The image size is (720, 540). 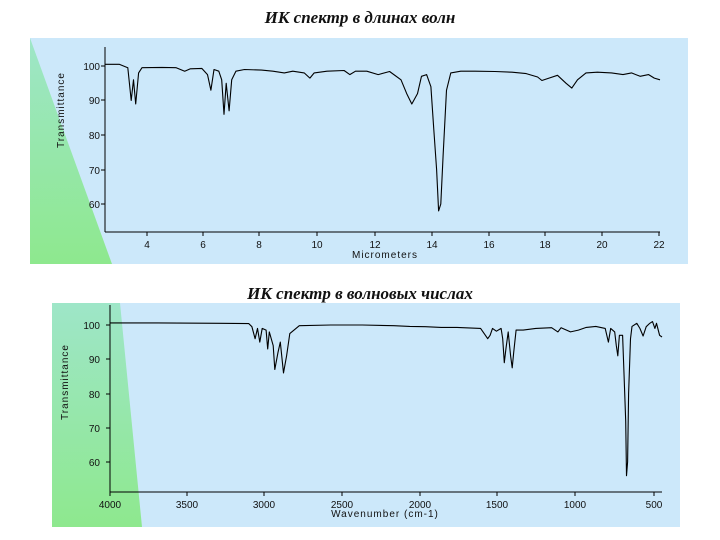 What do you see at coordinates (264, 505) in the screenshot?
I see `x-tick-label: 3000` at bounding box center [264, 505].